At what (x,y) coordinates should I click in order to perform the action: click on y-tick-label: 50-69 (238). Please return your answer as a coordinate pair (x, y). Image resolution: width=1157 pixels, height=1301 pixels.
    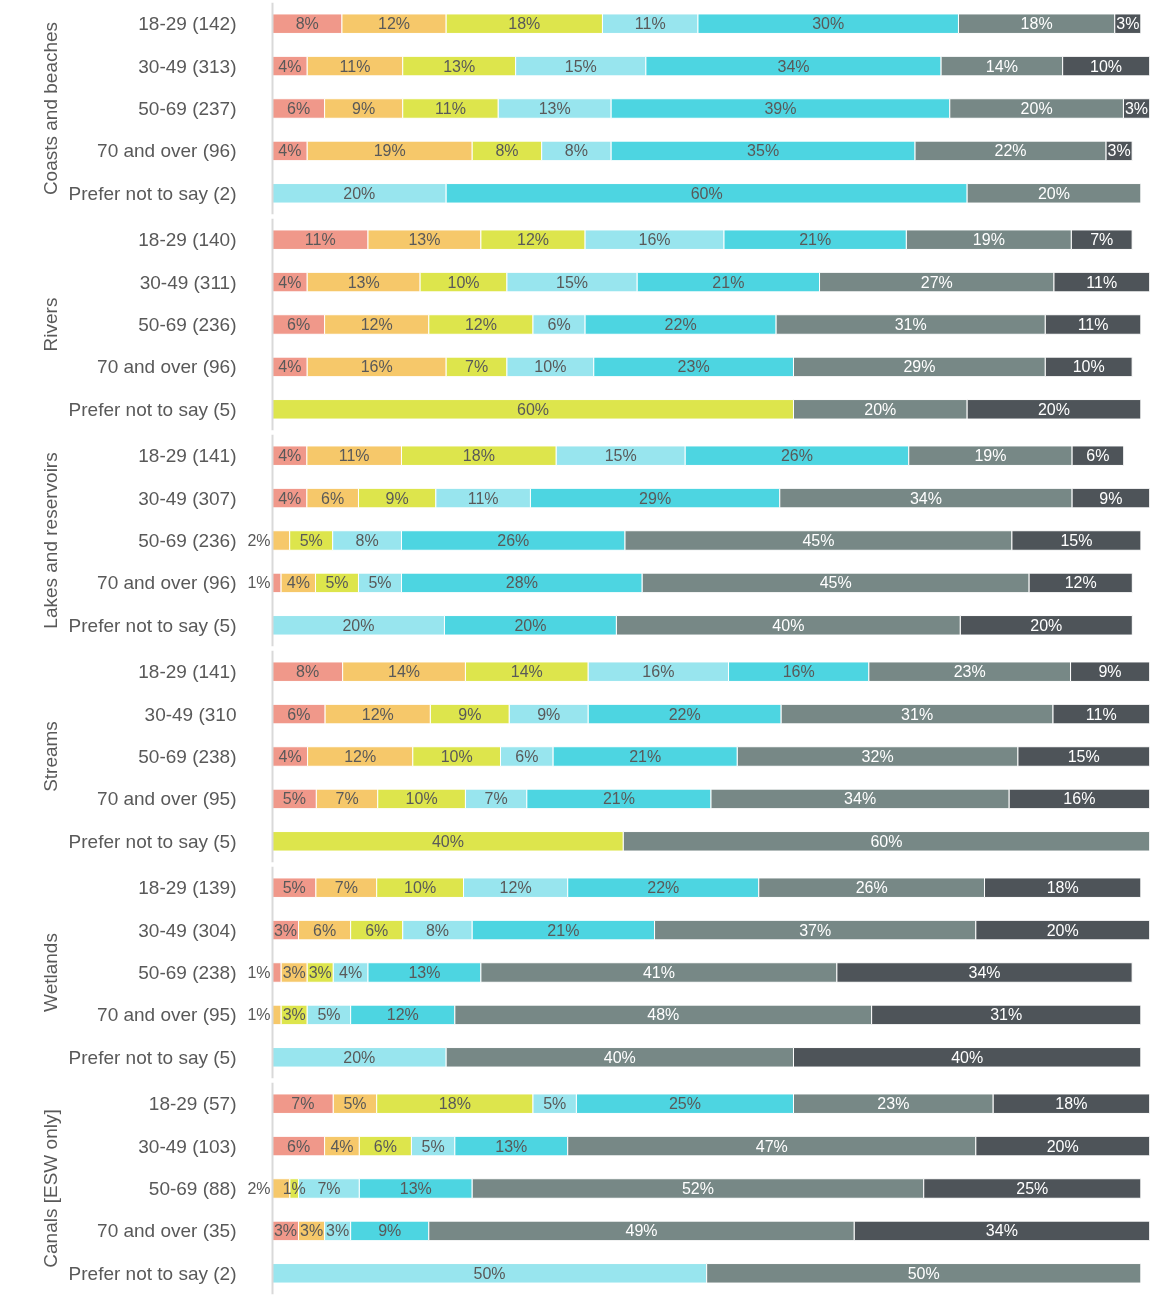
    Looking at the image, I should click on (187, 756).